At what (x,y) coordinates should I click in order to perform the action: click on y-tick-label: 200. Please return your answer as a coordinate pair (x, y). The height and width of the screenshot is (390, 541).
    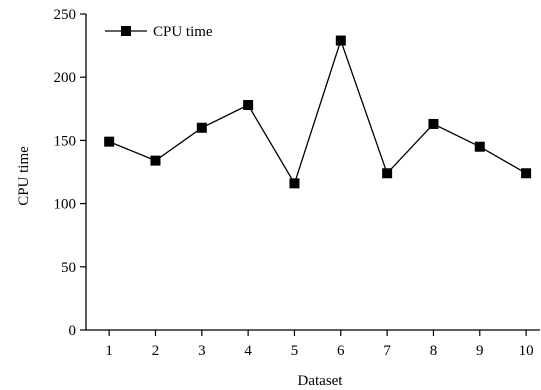
    Looking at the image, I should click on (65, 78).